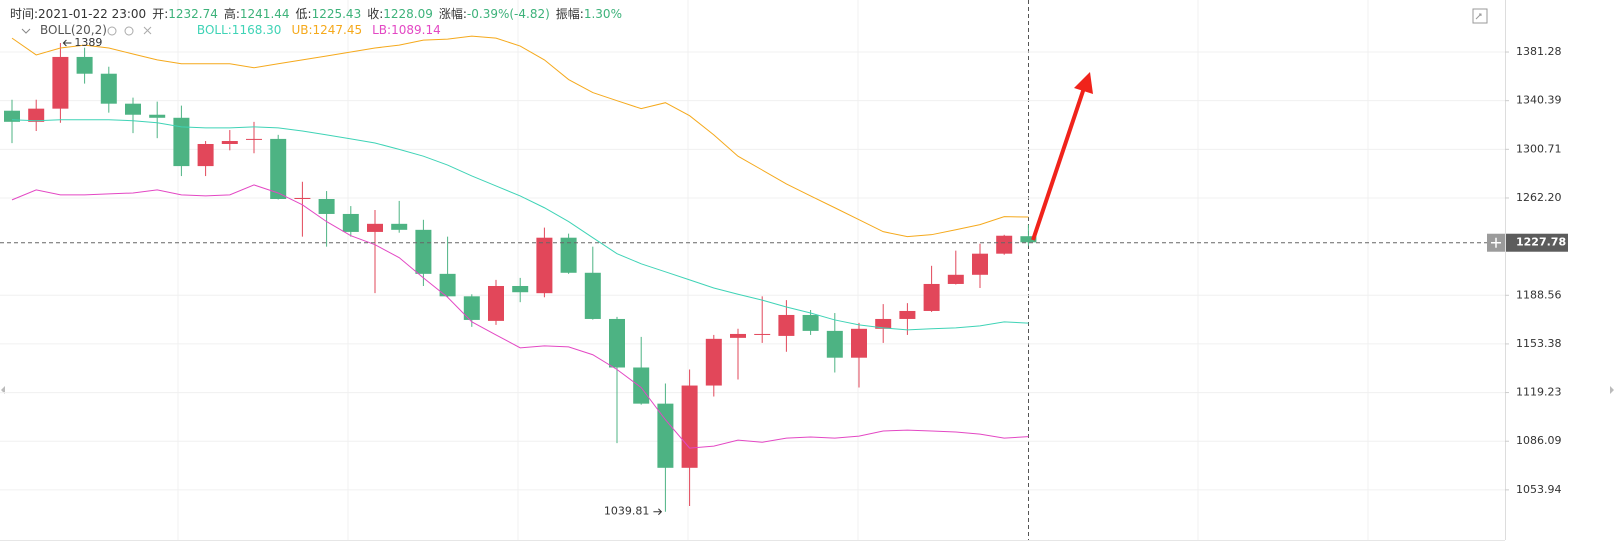 The width and height of the screenshot is (1615, 558). I want to click on info-value: 1241.44, so click(264, 14).